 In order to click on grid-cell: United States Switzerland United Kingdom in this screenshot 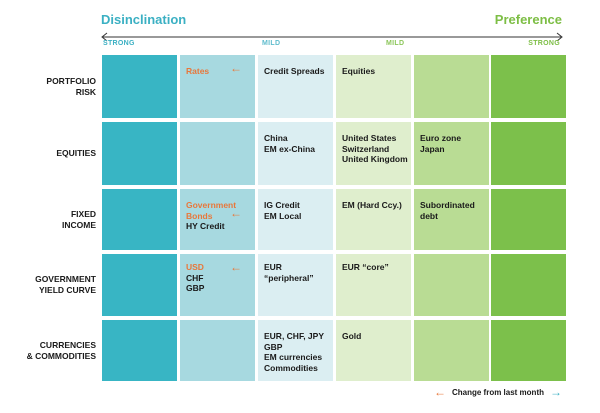, I will do `click(373, 153)`.